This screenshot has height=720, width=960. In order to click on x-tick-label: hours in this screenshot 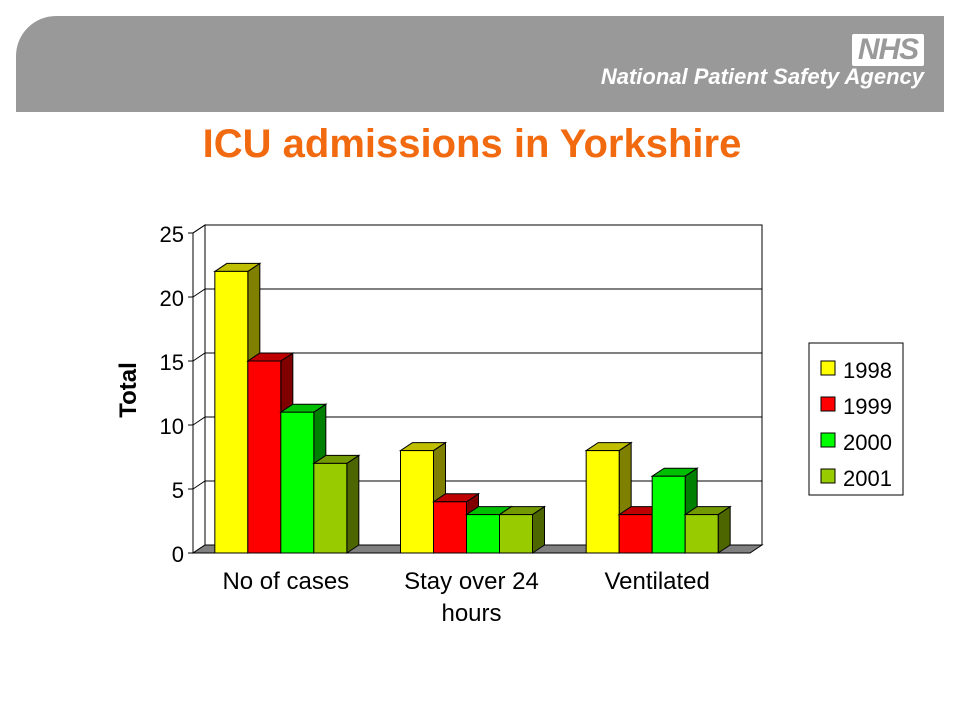, I will do `click(471, 613)`.